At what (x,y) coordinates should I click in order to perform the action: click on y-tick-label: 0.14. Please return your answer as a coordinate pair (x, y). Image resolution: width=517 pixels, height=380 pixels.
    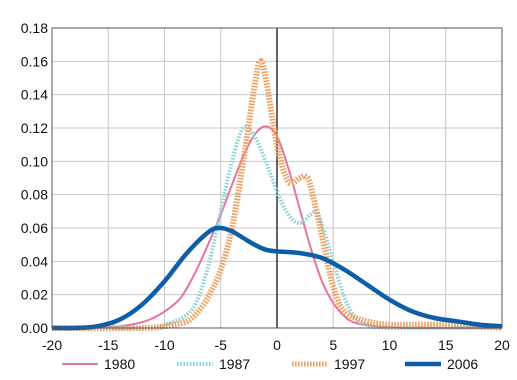
    Looking at the image, I should click on (34, 95).